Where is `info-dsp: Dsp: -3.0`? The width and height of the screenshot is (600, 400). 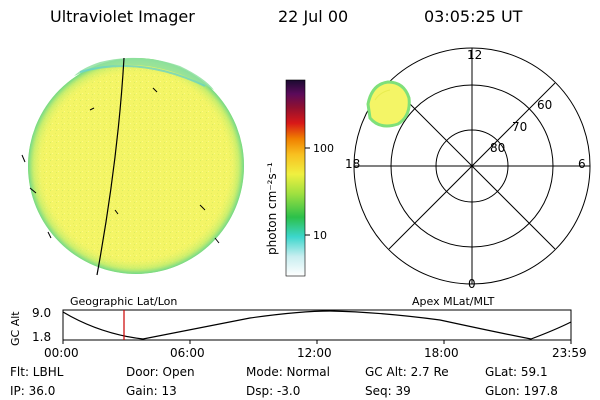
info-dsp: Dsp: -3.0 is located at coordinates (273, 391).